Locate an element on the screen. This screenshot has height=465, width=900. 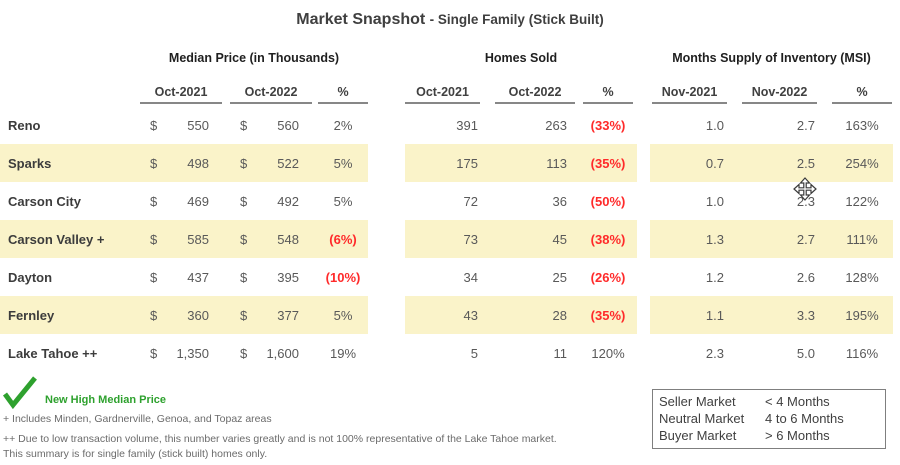
sold-columns: Oct-2021 Oct-2022 % is located at coordinates (521, 93).